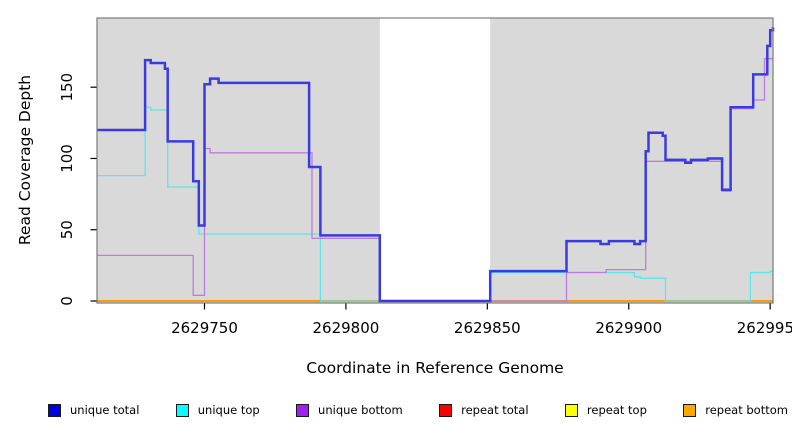  Describe the element at coordinates (67, 87) in the screenshot. I see `y-tick-label: 150` at that location.